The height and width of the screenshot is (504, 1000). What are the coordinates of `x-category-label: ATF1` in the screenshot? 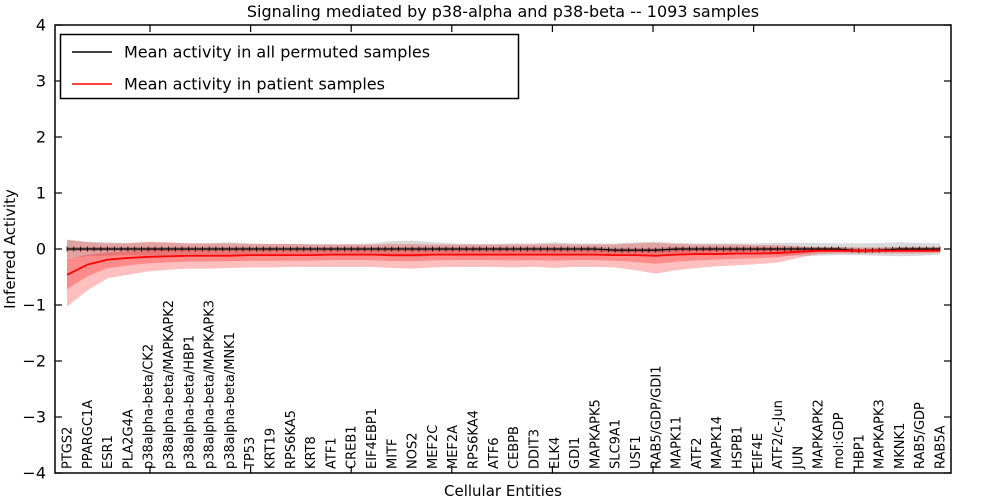 It's located at (331, 453).